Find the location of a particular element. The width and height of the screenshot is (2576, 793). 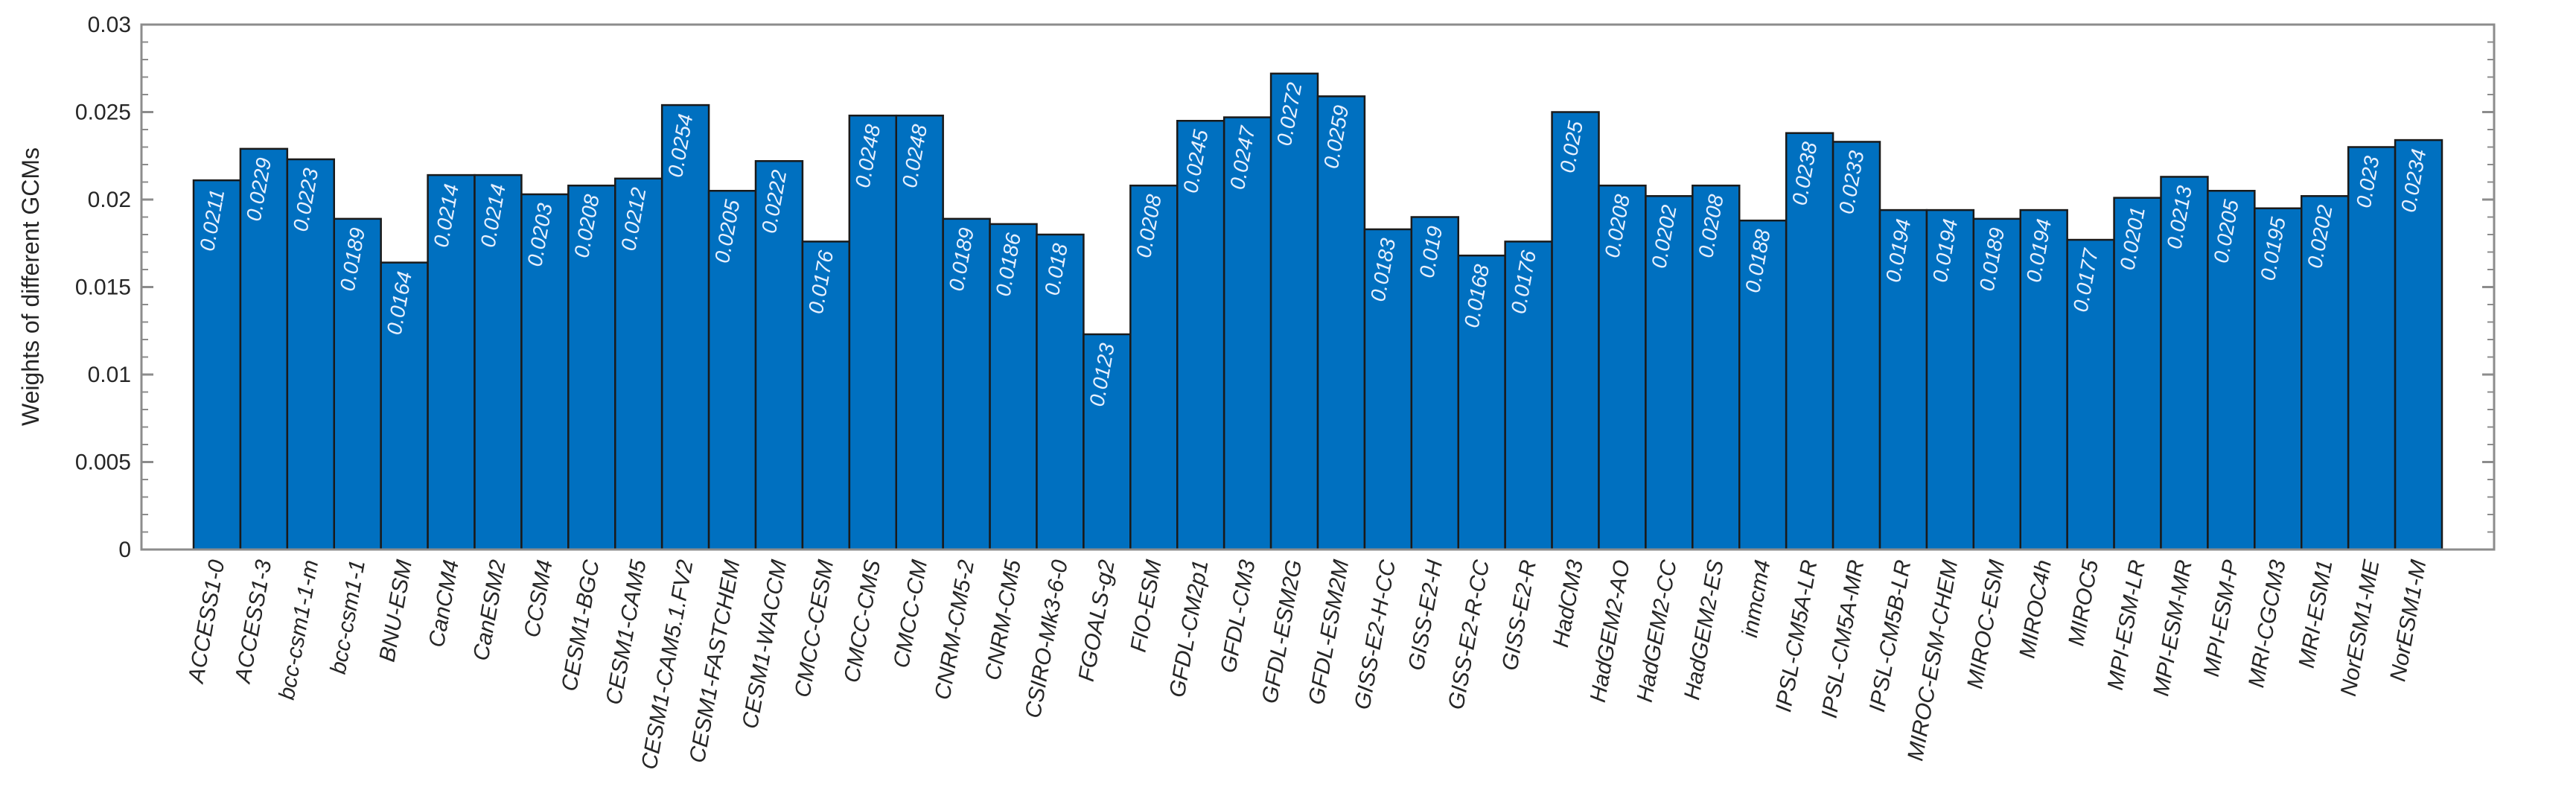

y-axis-label: Weights of different GCMs is located at coordinates (30, 286).